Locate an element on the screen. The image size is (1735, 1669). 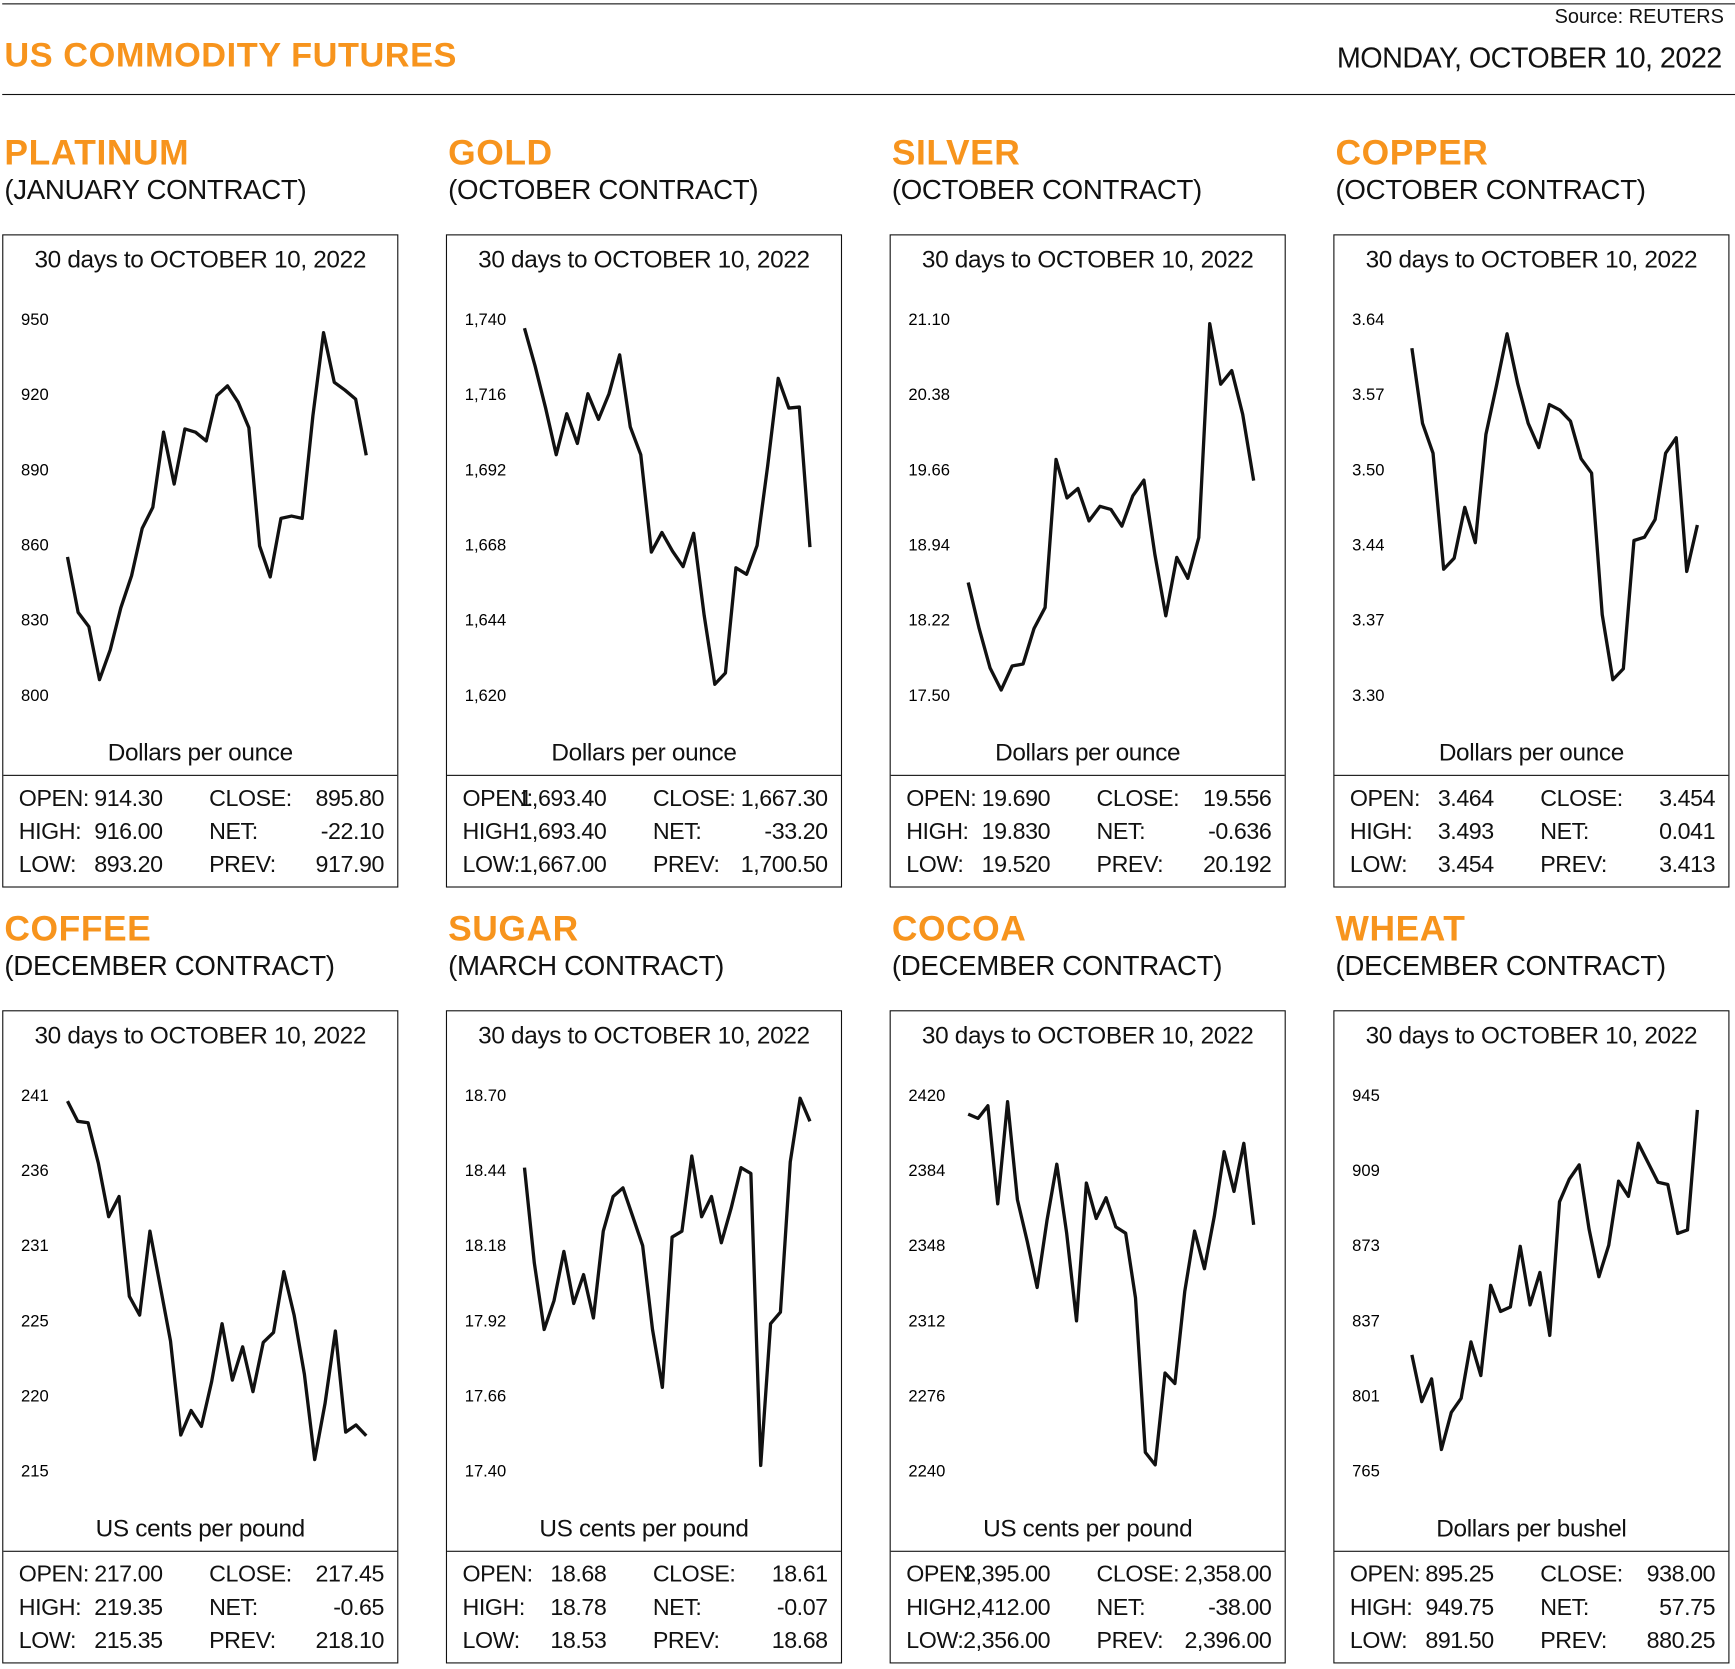
stat-value-prev: 3.413 is located at coordinates (1687, 865).